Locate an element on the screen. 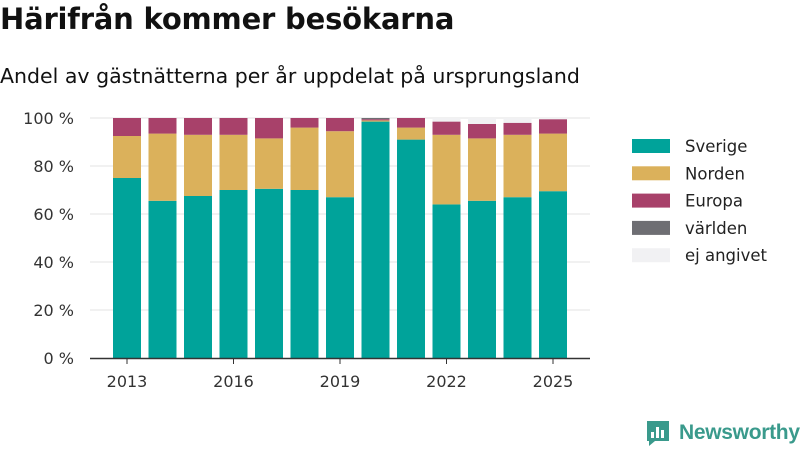 Image resolution: width=800 pixels, height=450 pixels. y-tick-label: 40 % is located at coordinates (53, 262).